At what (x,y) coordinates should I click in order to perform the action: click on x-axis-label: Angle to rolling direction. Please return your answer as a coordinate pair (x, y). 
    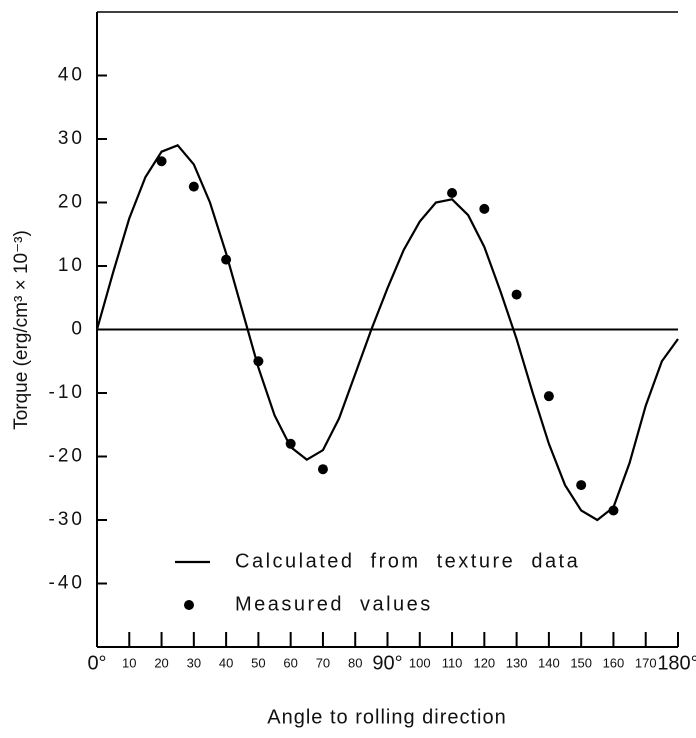
    Looking at the image, I should click on (386, 717).